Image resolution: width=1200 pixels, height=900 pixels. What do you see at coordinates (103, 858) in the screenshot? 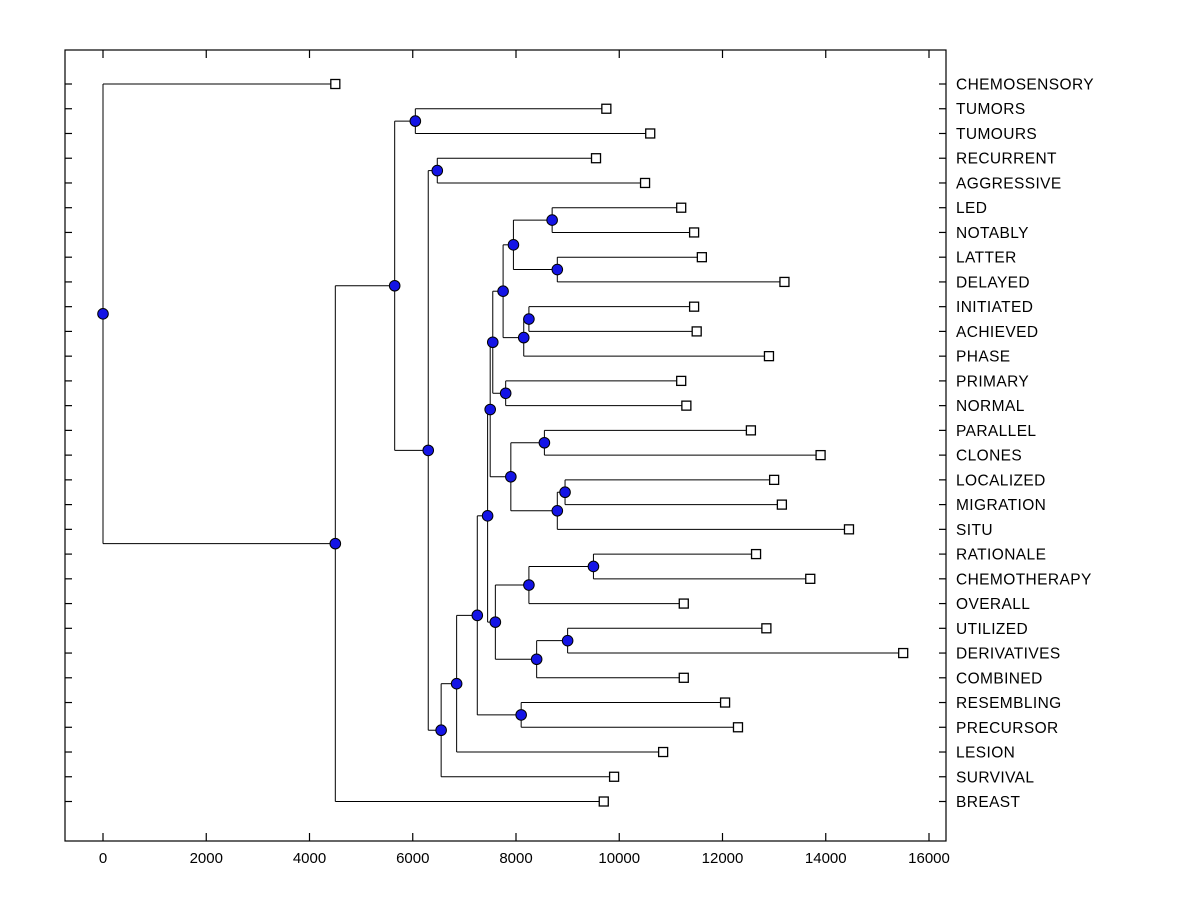
I see `x-tick-label: 0` at bounding box center [103, 858].